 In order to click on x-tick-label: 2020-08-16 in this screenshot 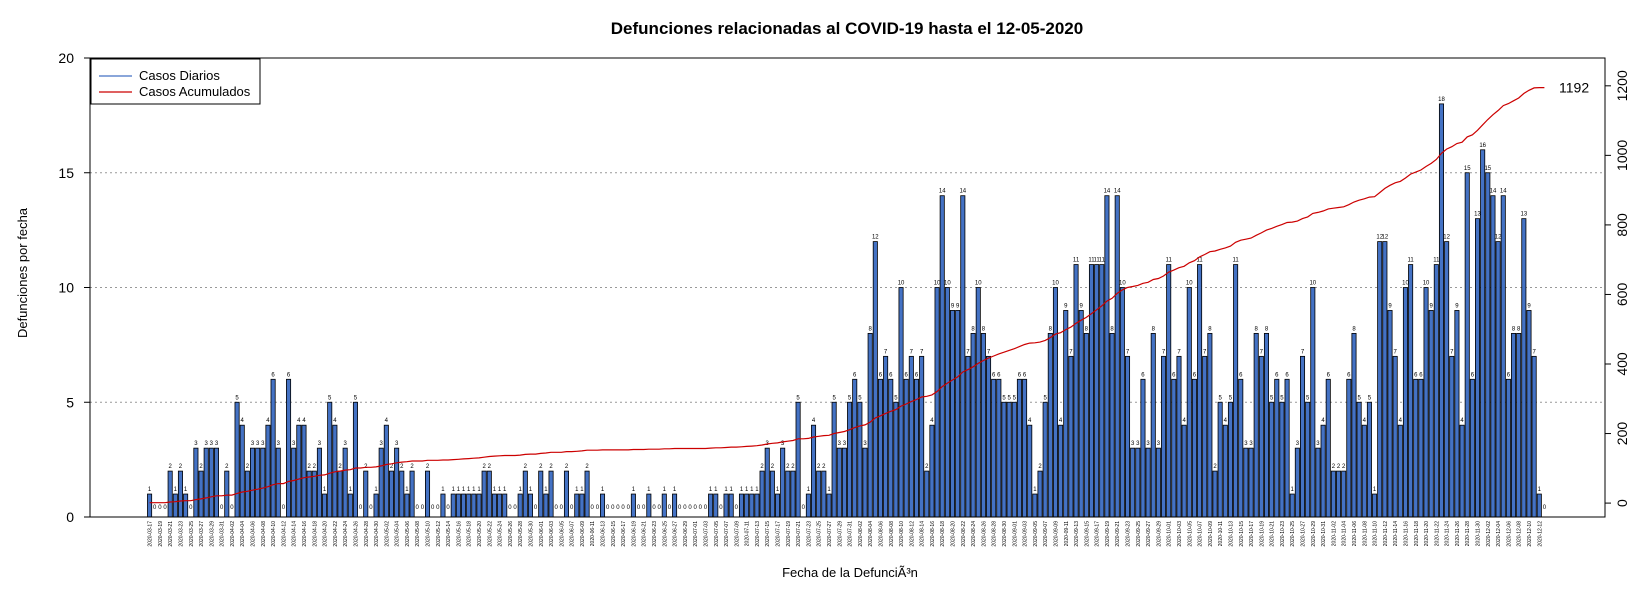, I will do `click(933, 534)`.